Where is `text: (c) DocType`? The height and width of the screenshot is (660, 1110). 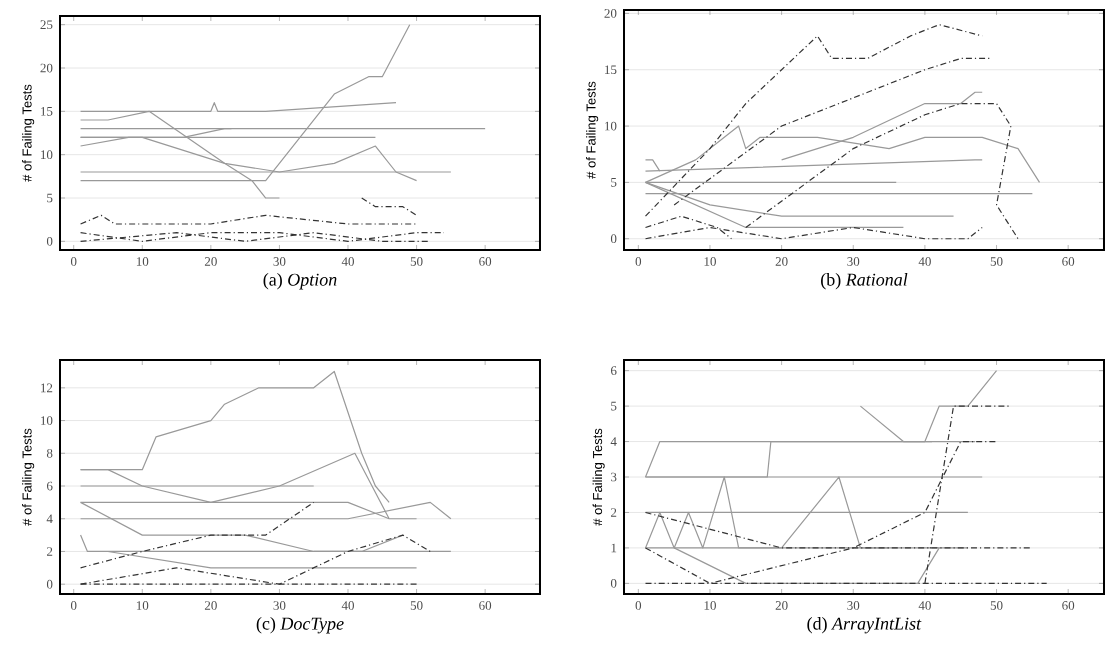 text: (c) DocType is located at coordinates (300, 625).